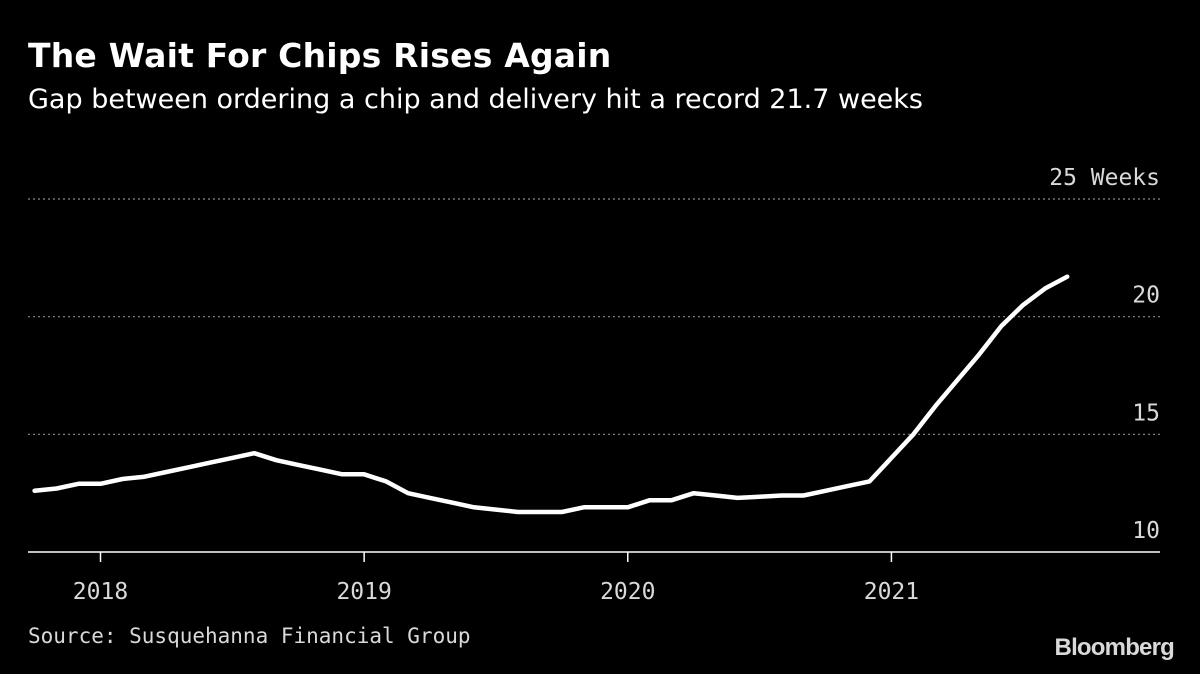 This screenshot has height=674, width=1200. I want to click on x-axis, so click(594, 556).